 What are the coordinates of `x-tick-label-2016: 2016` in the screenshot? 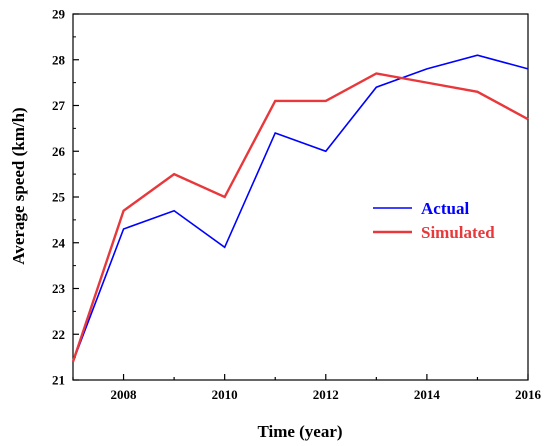 It's located at (528, 394).